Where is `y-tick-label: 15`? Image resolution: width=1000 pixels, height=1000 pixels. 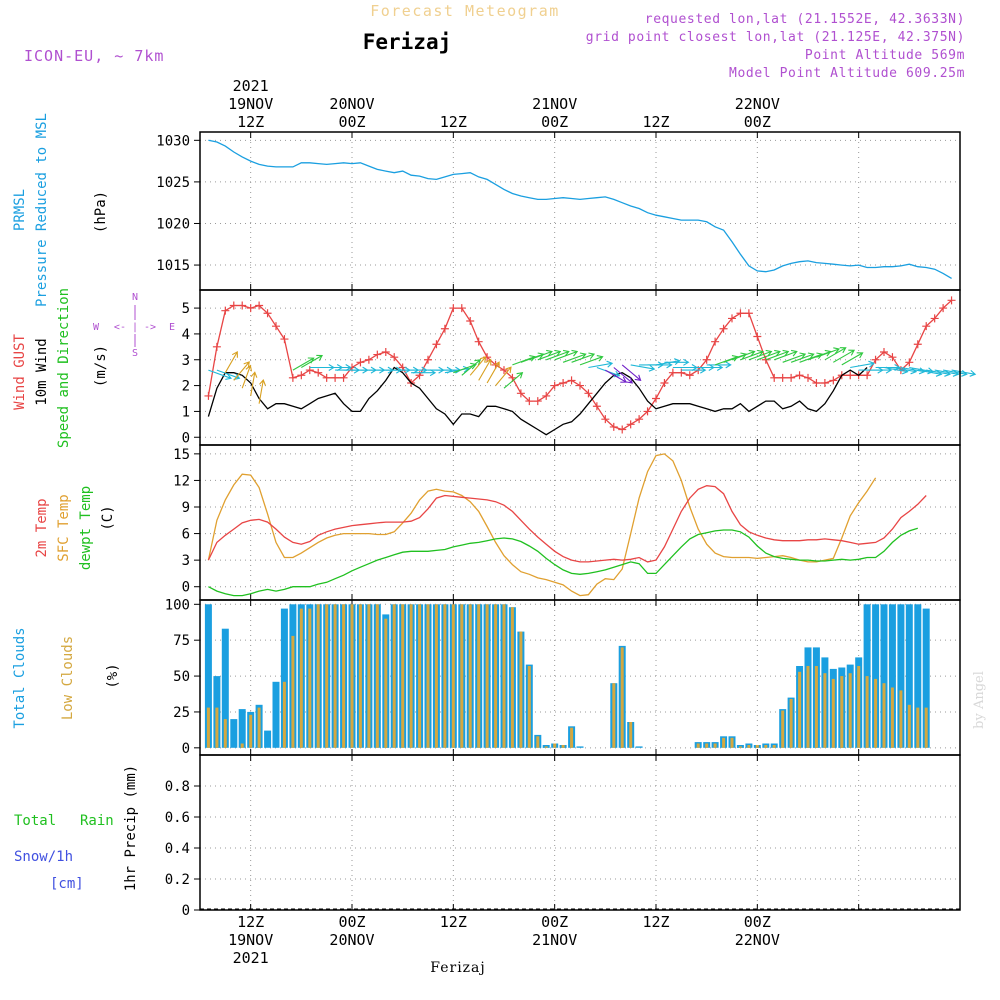 y-tick-label: 15 is located at coordinates (181, 455).